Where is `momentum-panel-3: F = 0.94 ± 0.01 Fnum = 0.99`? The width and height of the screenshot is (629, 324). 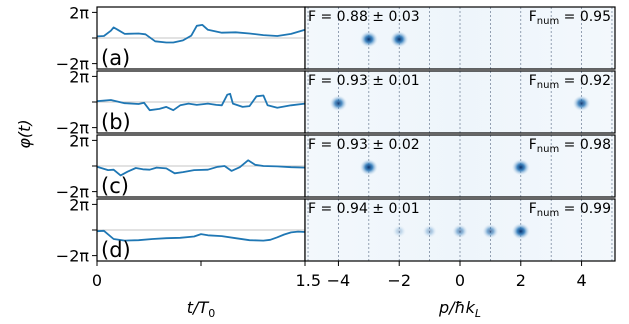 momentum-panel-3: F = 0.94 ± 0.01 Fnum = 0.99 is located at coordinates (460, 230).